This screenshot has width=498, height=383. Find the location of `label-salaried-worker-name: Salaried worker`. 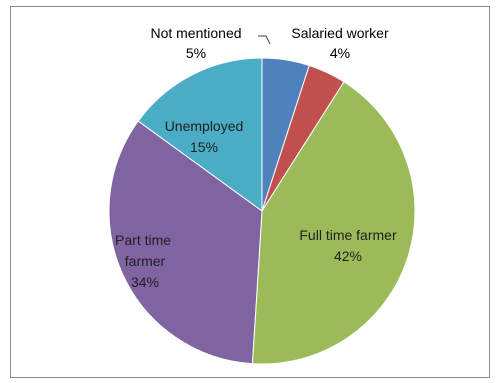

label-salaried-worker-name: Salaried worker is located at coordinates (340, 33).